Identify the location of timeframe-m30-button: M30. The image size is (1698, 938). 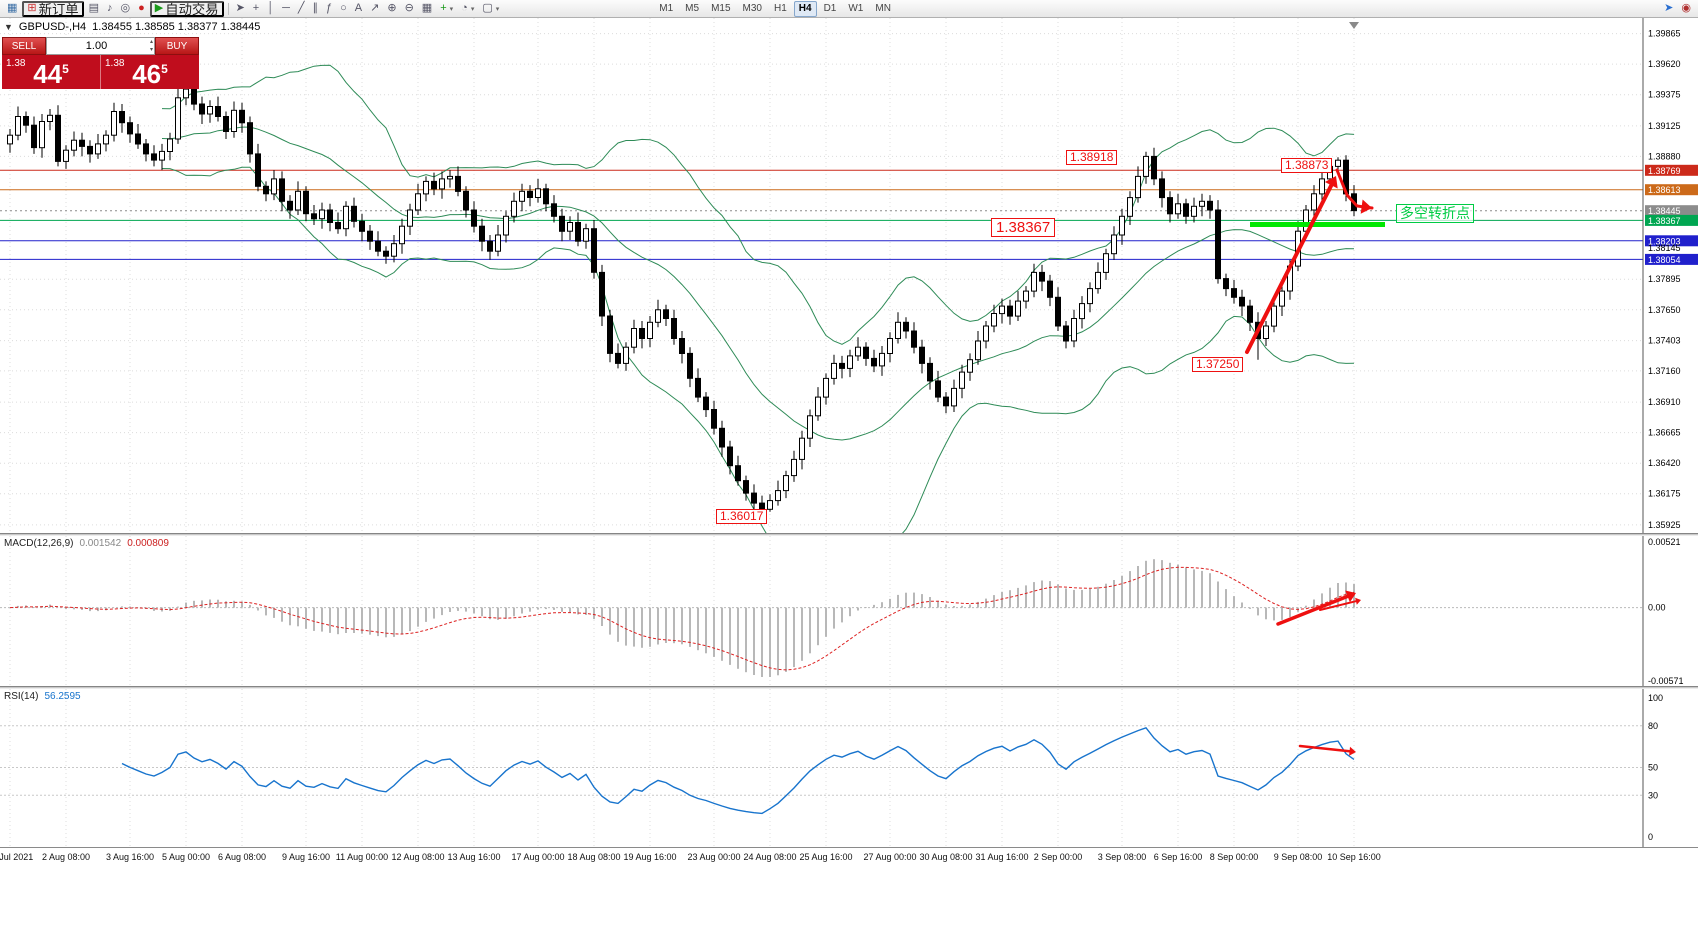
(752, 8).